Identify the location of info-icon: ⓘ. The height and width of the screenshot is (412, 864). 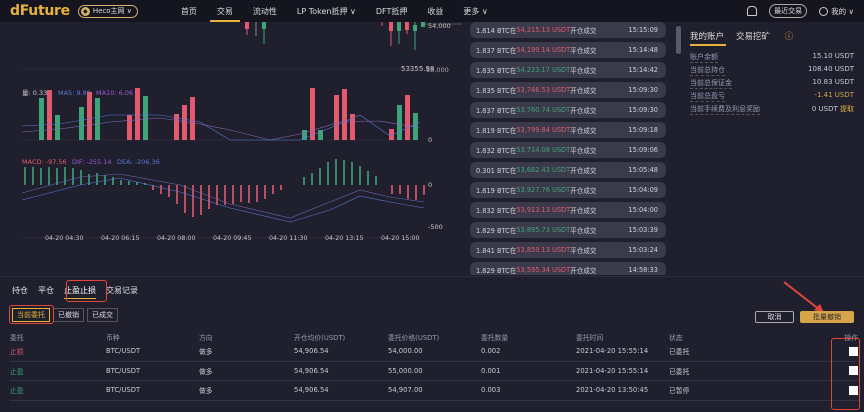
(789, 37).